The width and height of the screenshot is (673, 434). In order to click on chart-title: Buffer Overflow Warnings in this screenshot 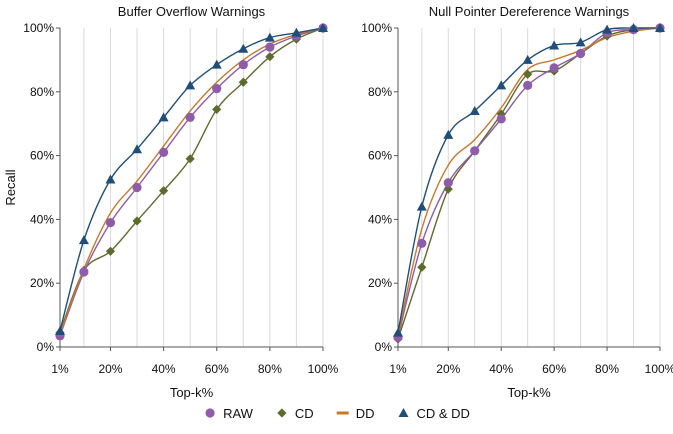, I will do `click(192, 11)`.